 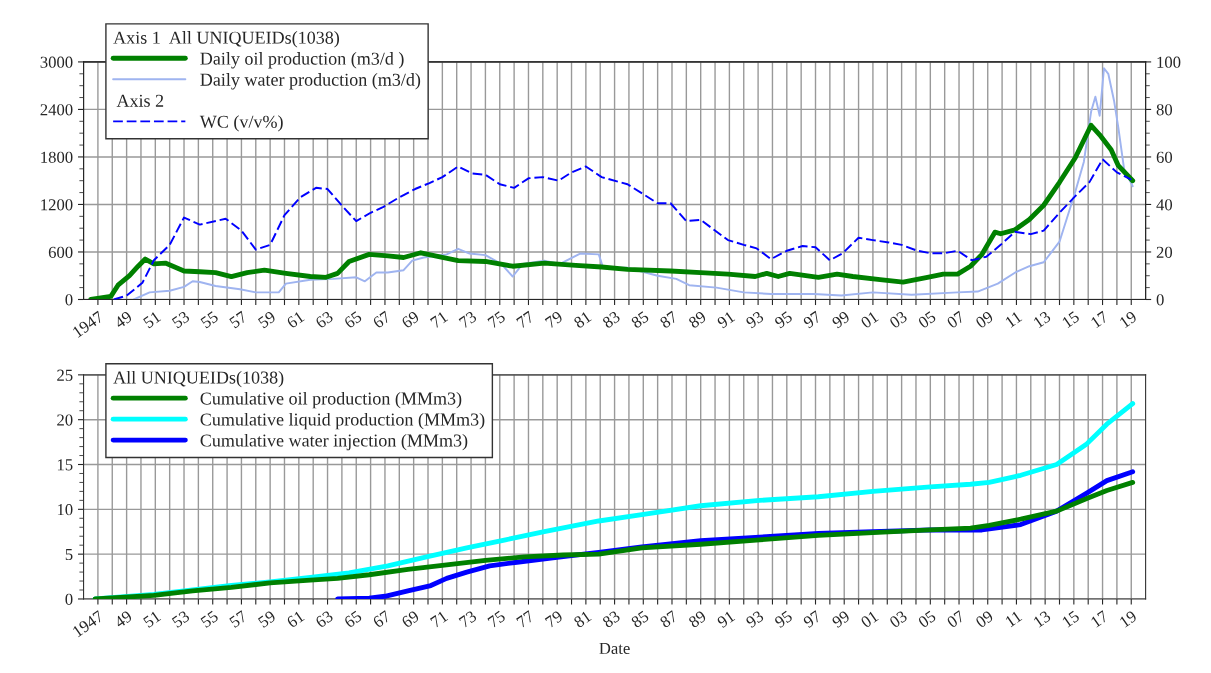 I want to click on y-tick-label: 5, so click(x=69, y=555).